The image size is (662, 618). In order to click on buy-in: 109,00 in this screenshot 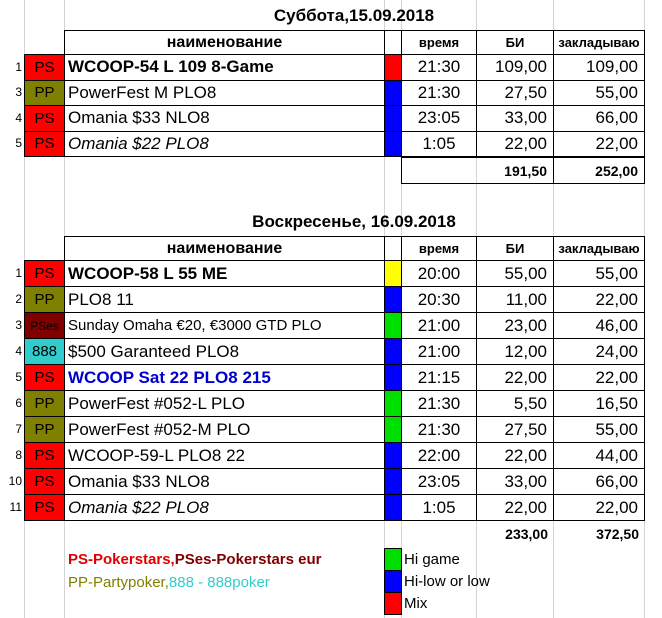, I will do `click(515, 67)`.